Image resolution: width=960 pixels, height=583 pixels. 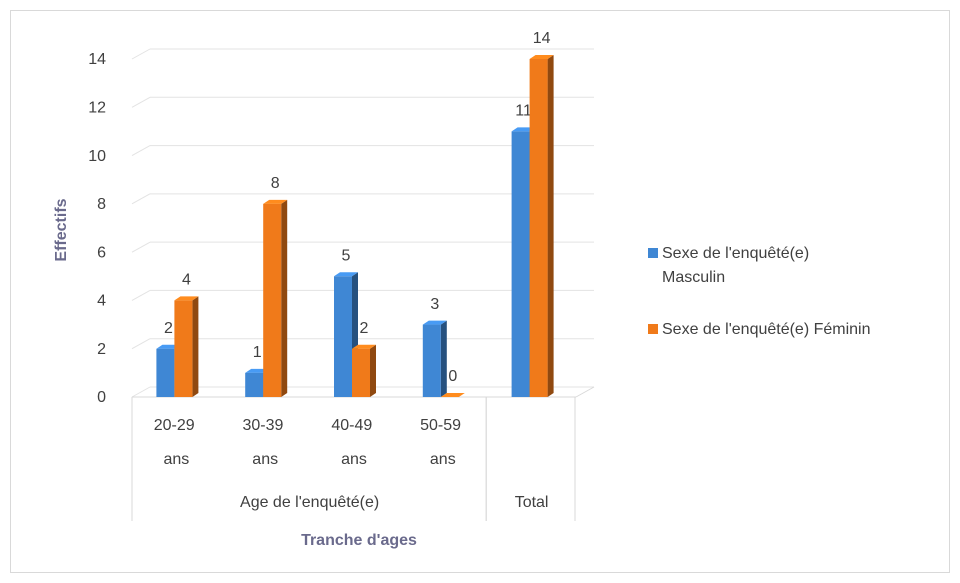 I want to click on legend-label: Sexe de l'enquêté(e) Masculin, so click(x=738, y=265).